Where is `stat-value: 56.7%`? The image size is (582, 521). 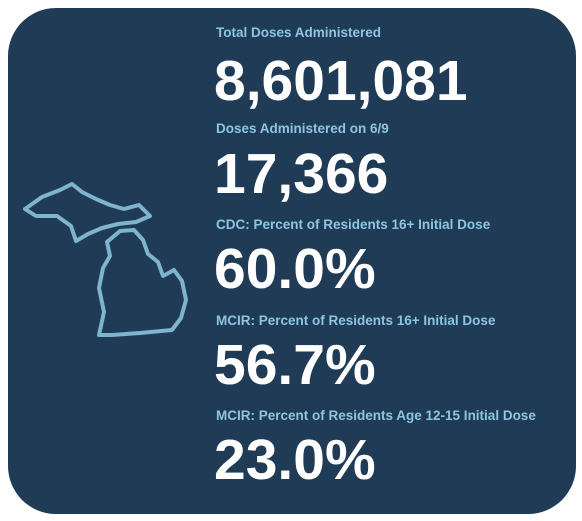 stat-value: 56.7% is located at coordinates (295, 365).